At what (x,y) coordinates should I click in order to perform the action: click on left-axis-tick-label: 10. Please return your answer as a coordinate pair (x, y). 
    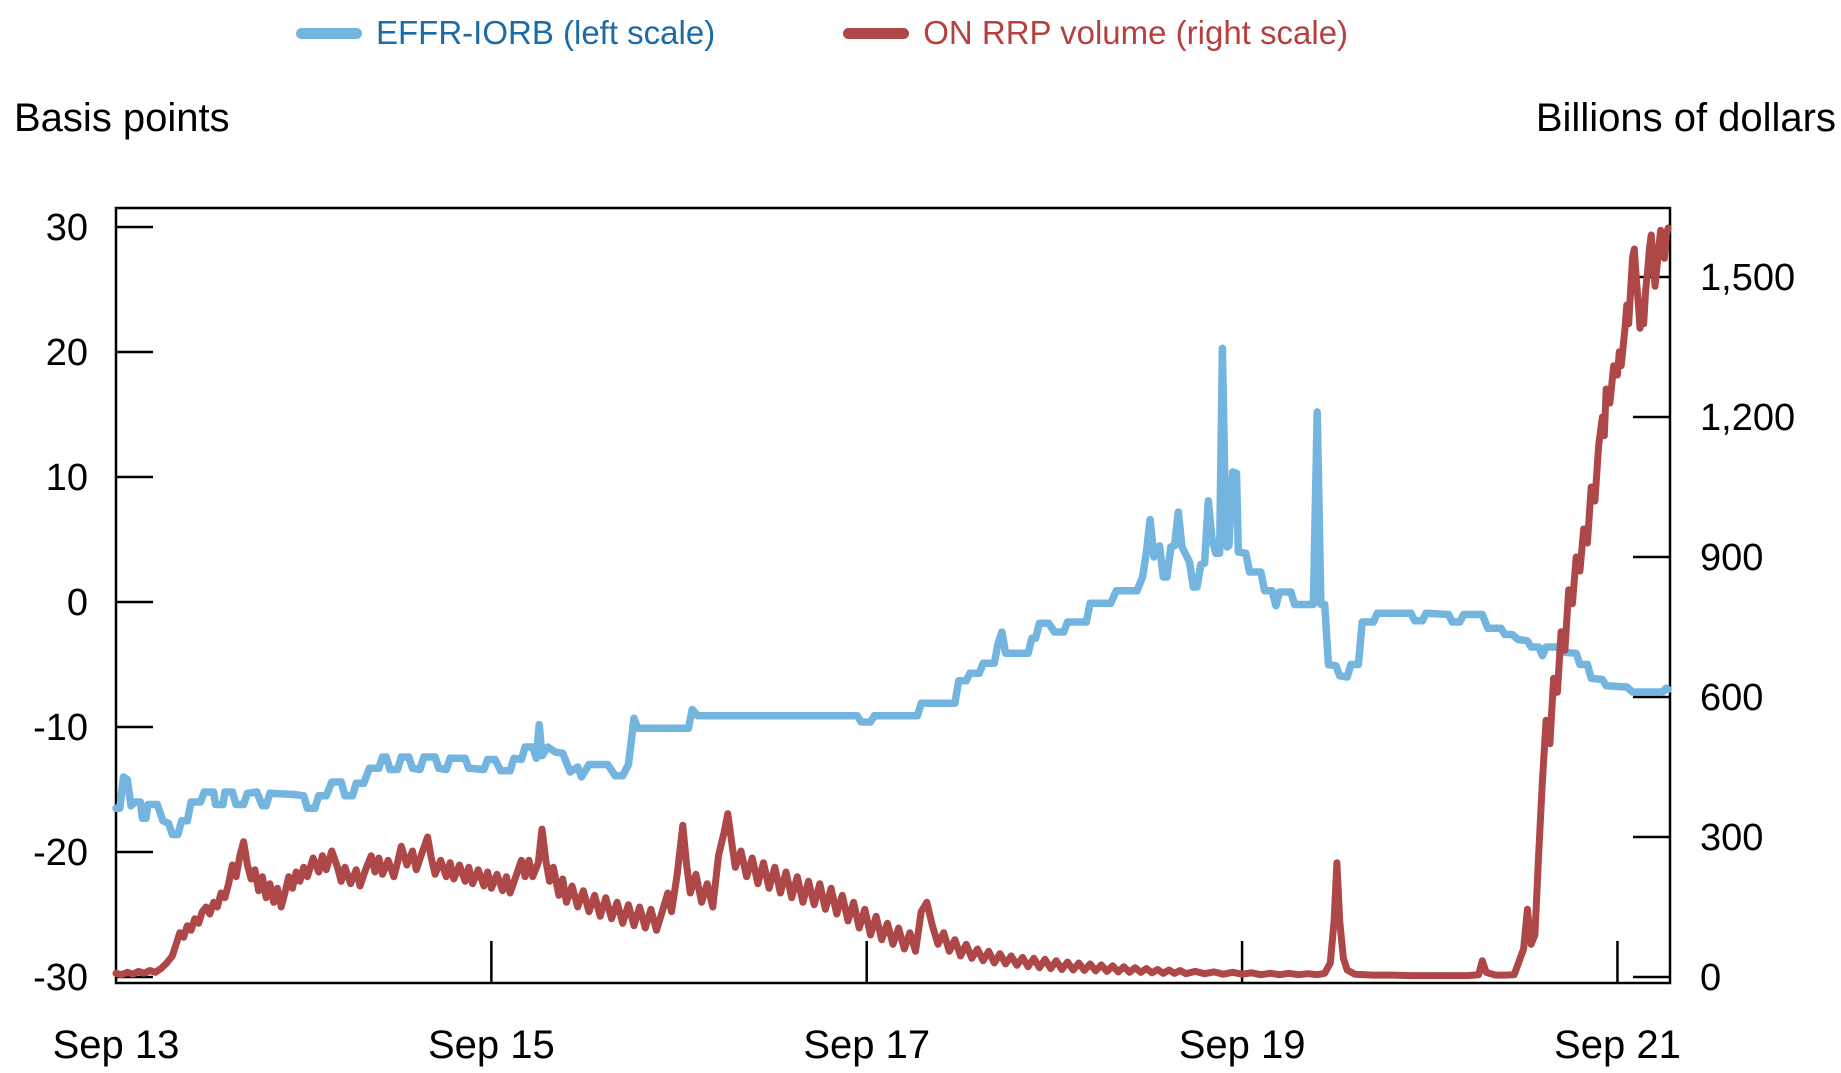
    Looking at the image, I should click on (67, 478).